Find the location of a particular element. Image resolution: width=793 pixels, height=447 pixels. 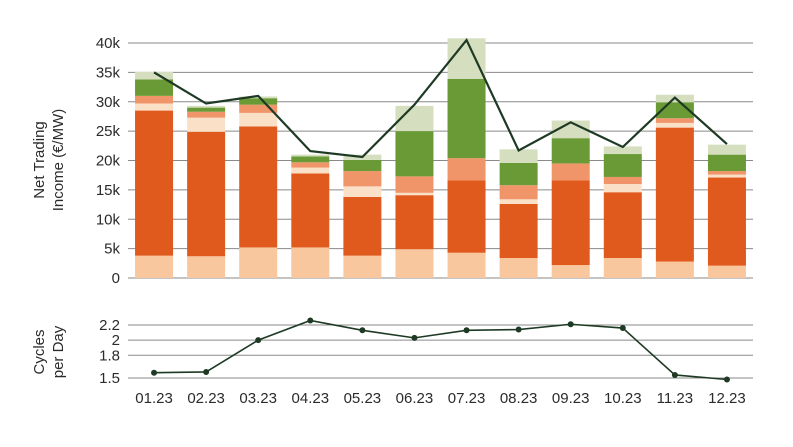

x-category-label: 01.23 is located at coordinates (154, 398).